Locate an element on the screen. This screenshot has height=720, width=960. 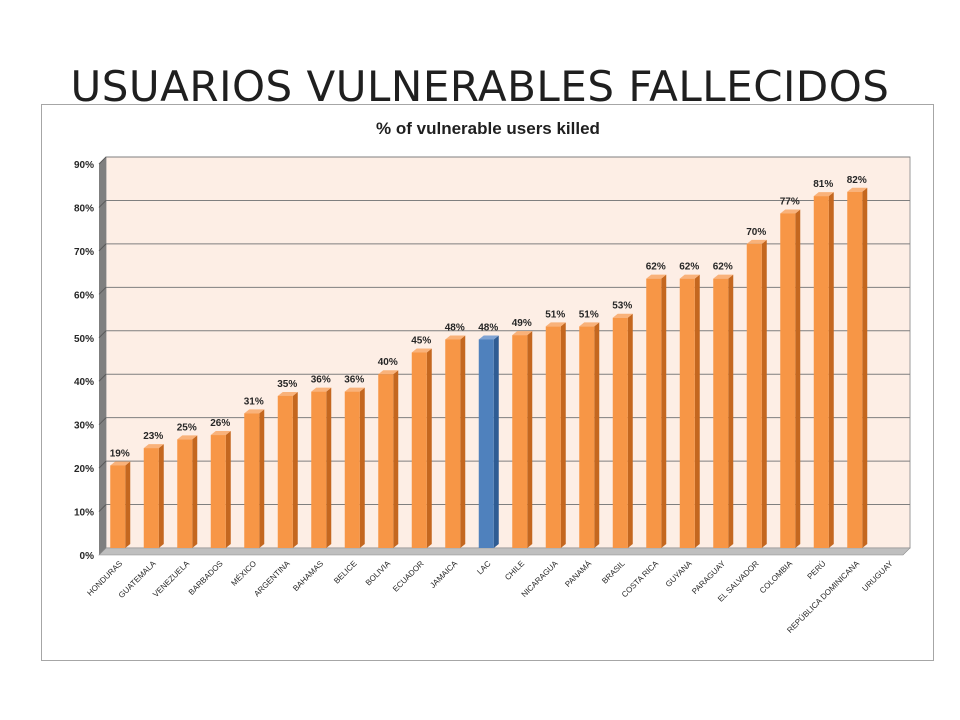
x-tick-label: BOLIVIA is located at coordinates (378, 573).